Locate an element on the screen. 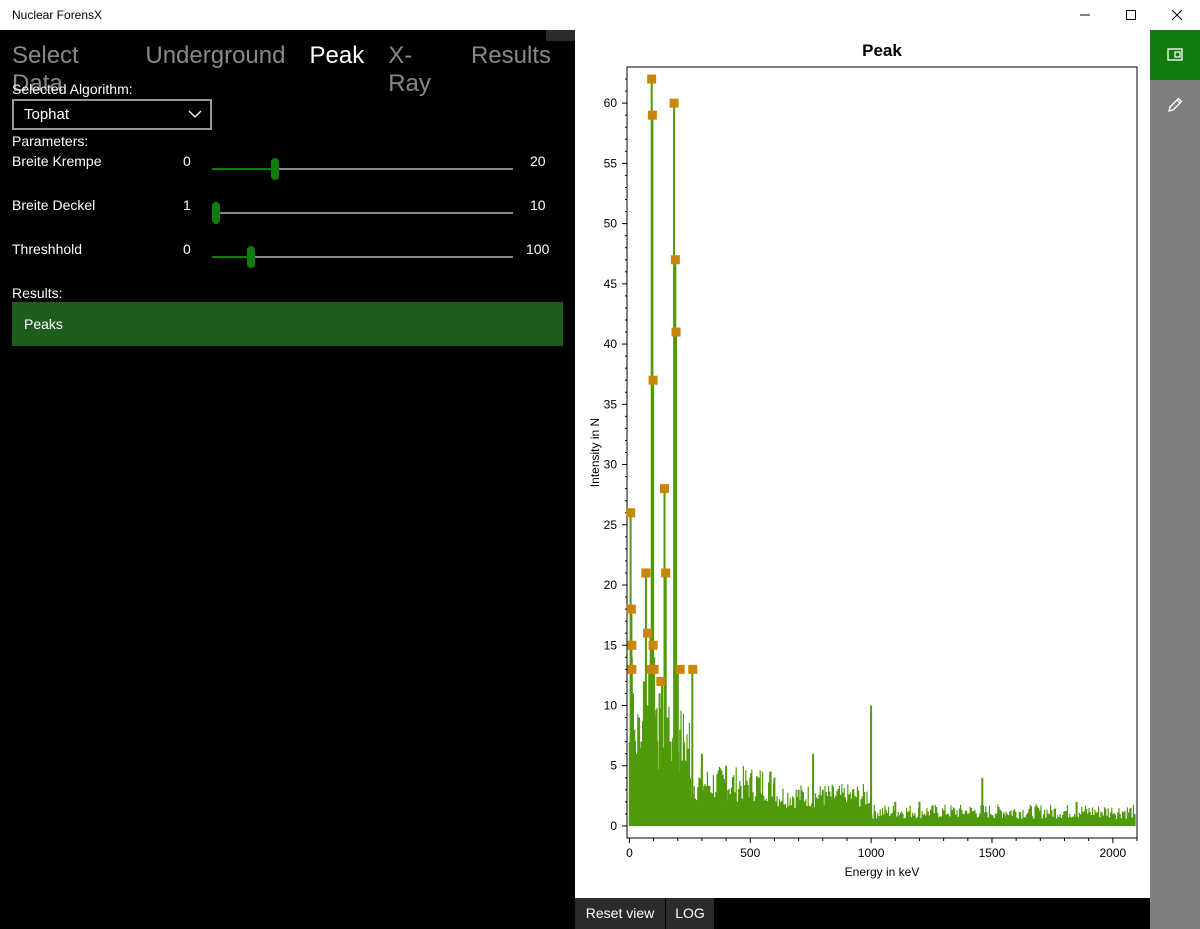  peaks-label: Peaks is located at coordinates (43, 324).